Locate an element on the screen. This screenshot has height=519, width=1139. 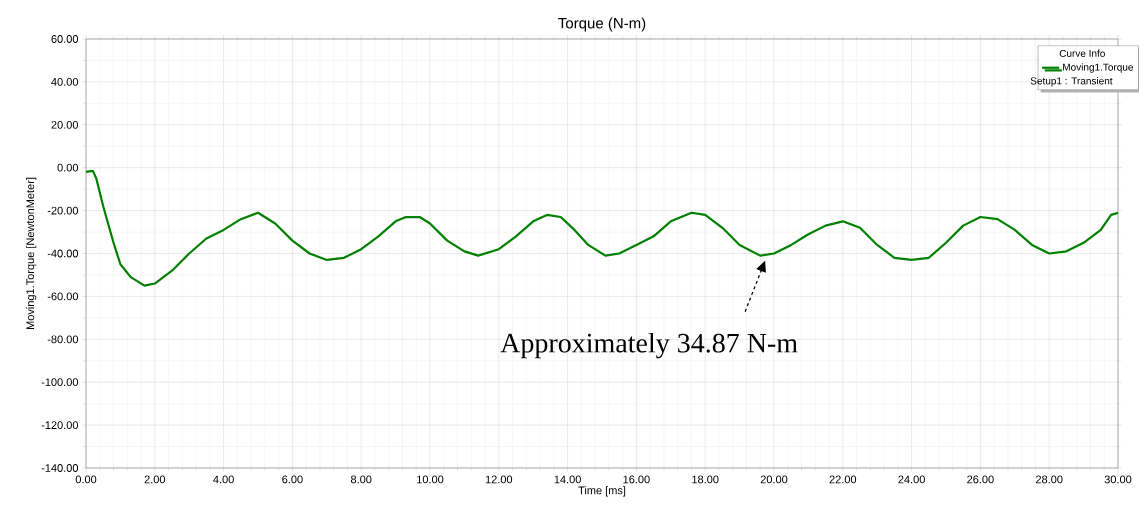
y-tick-label: 20.00 is located at coordinates (65, 124).